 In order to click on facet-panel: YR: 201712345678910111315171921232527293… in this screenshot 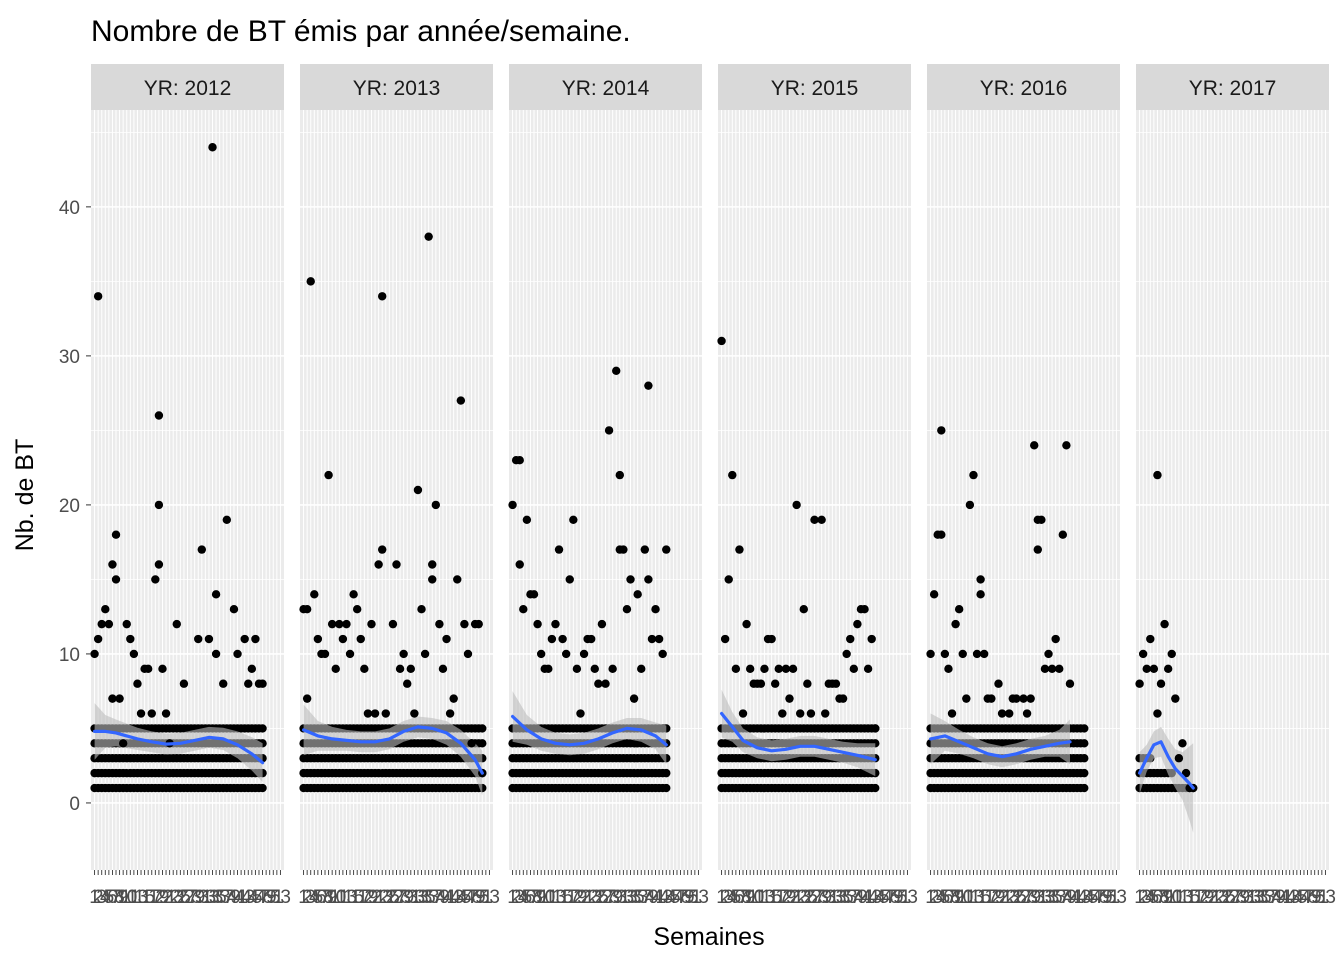, I will do `click(1235, 486)`.